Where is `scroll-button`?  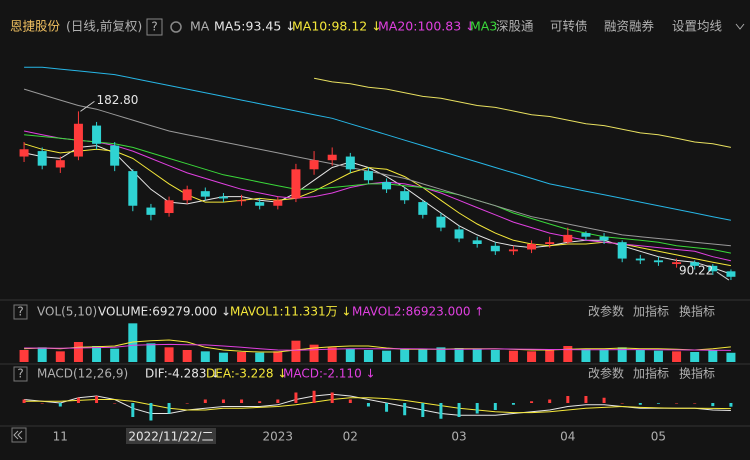 scroll-button is located at coordinates (19, 435).